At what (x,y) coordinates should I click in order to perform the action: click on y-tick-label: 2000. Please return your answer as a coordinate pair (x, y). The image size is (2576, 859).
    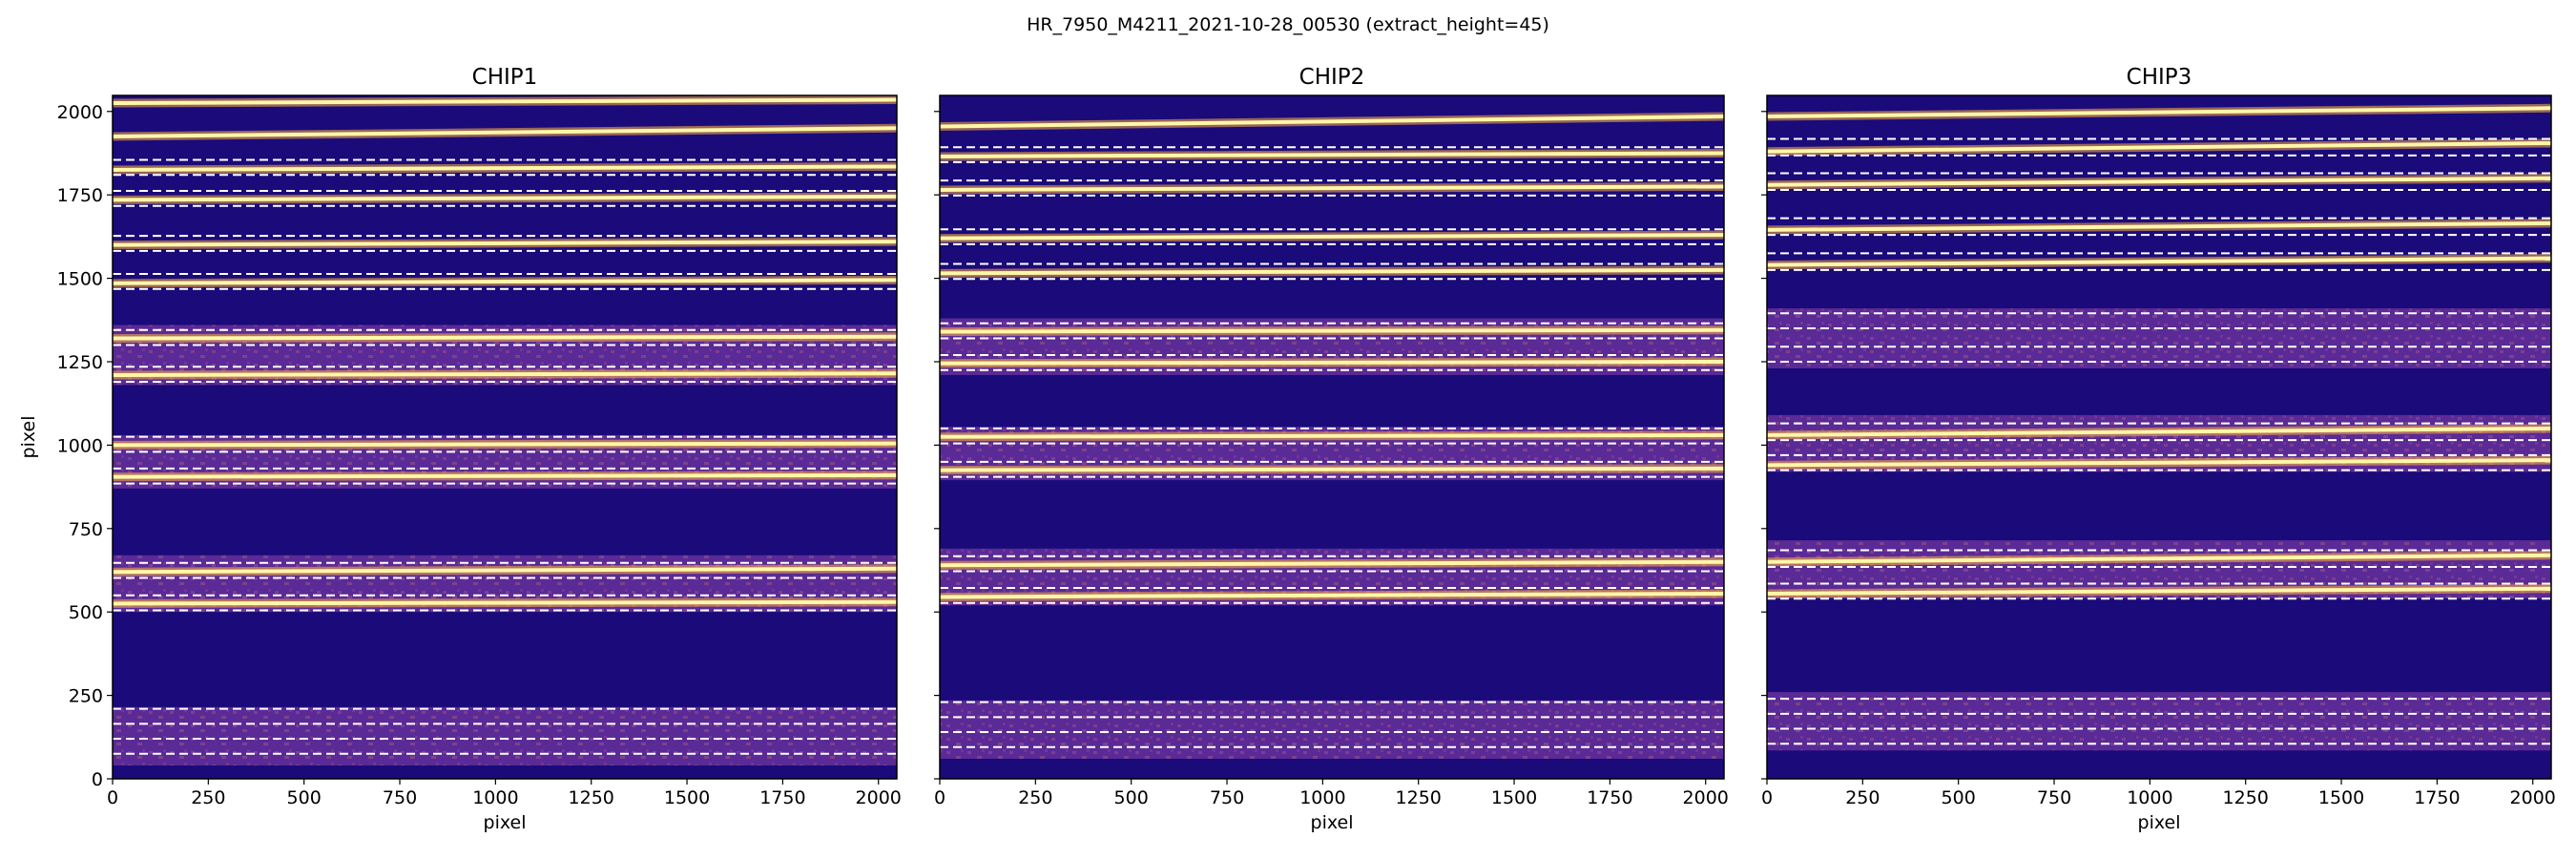
    Looking at the image, I should click on (80, 112).